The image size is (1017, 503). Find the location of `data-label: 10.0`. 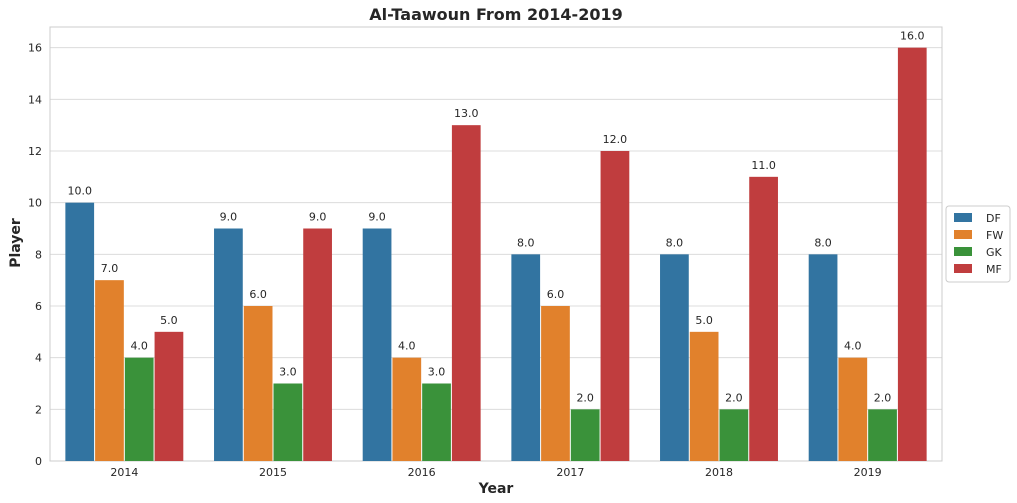

data-label: 10.0 is located at coordinates (79, 191).